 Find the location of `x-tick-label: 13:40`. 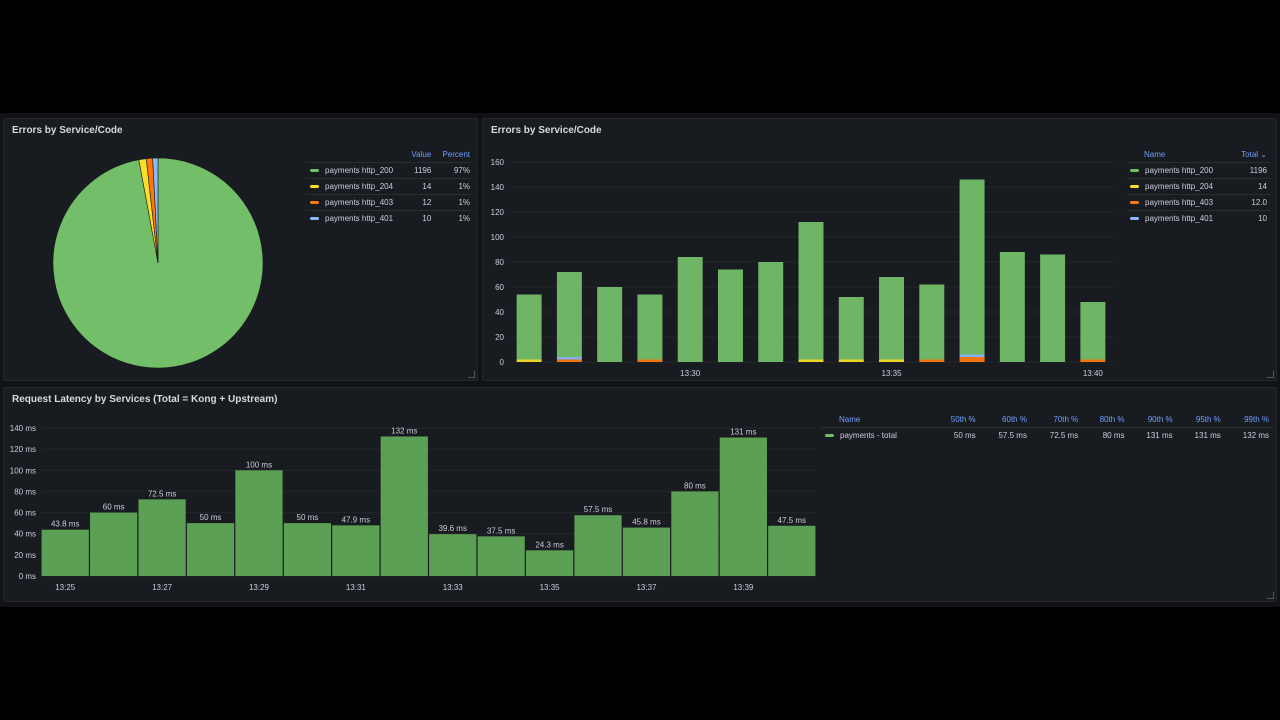

x-tick-label: 13:40 is located at coordinates (1093, 373).